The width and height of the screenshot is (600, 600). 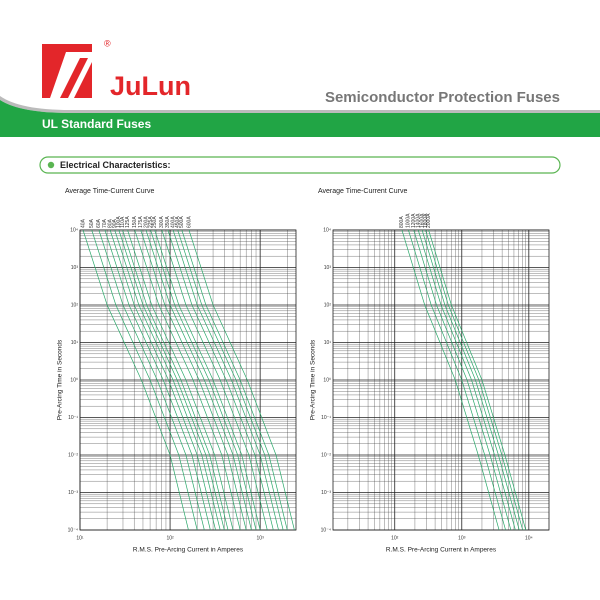 I want to click on banner-title: UL Standard Fuses, so click(x=96, y=124).